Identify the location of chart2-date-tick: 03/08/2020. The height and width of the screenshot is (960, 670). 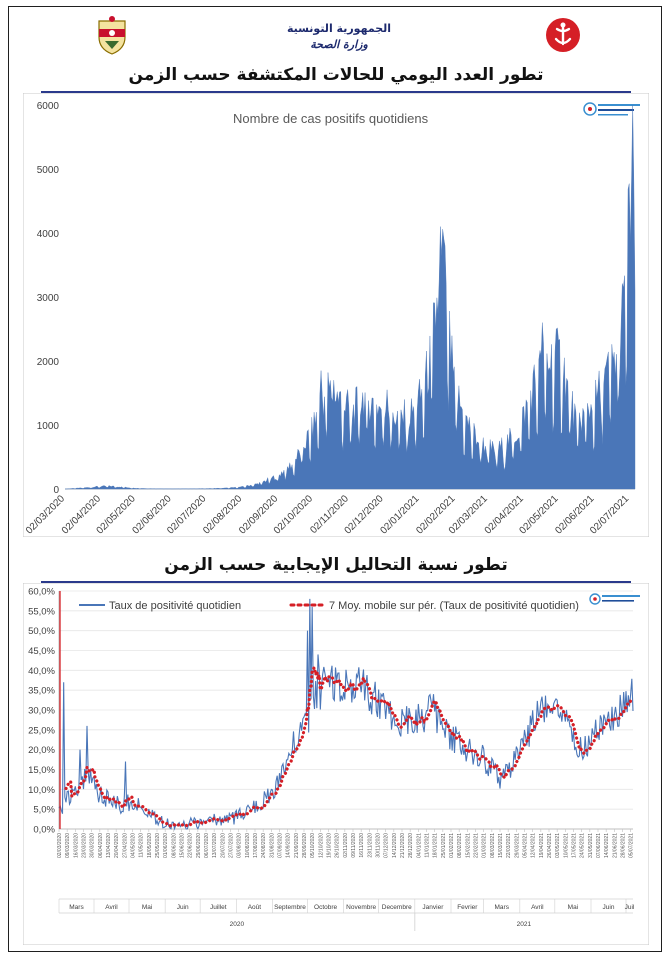
(240, 845).